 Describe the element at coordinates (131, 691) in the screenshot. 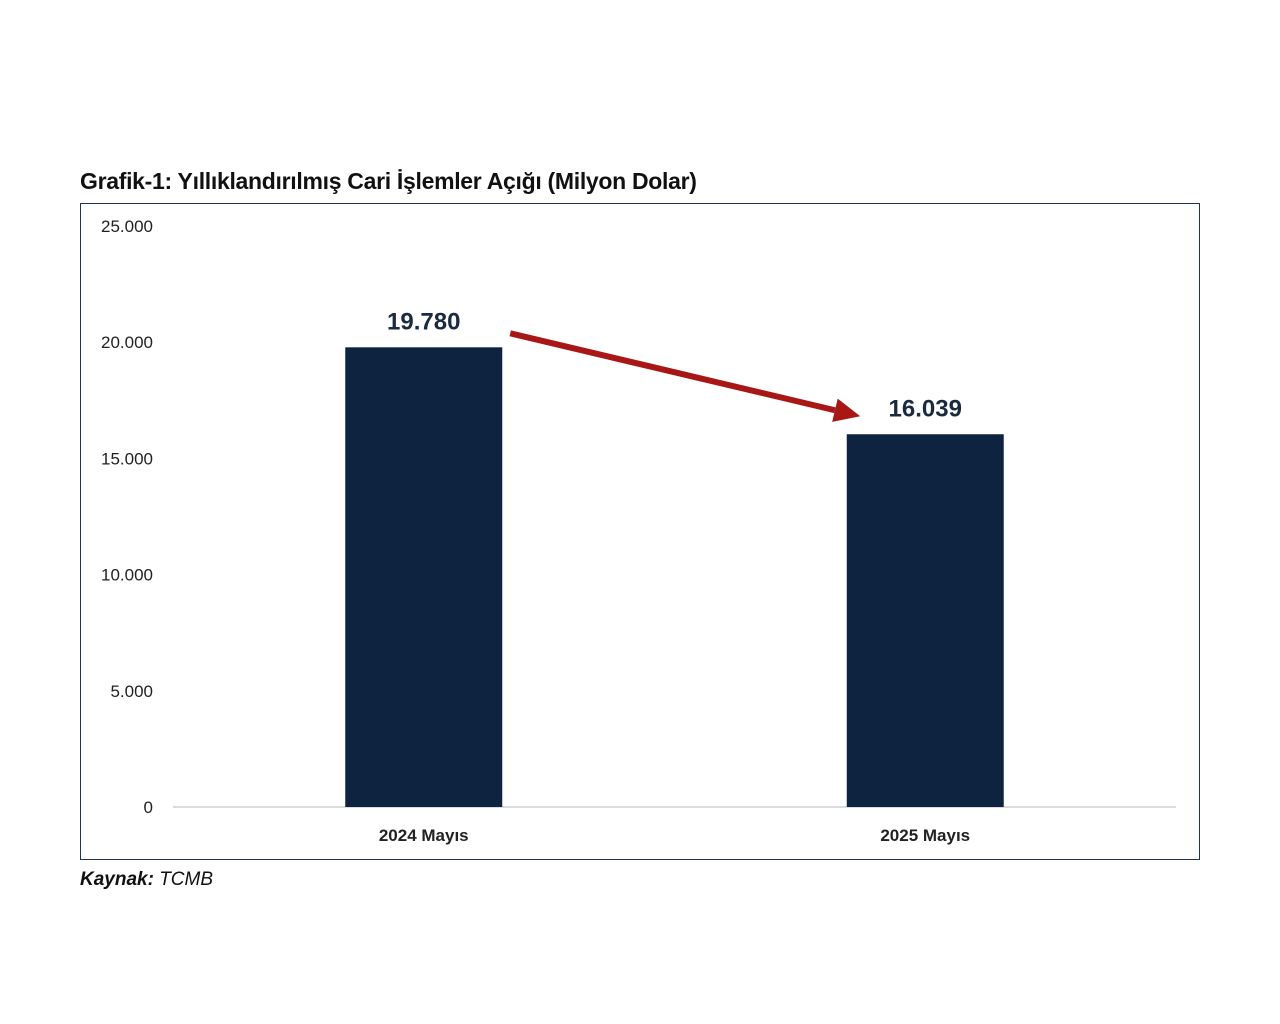

I see `y-tick-label: 5.000` at that location.